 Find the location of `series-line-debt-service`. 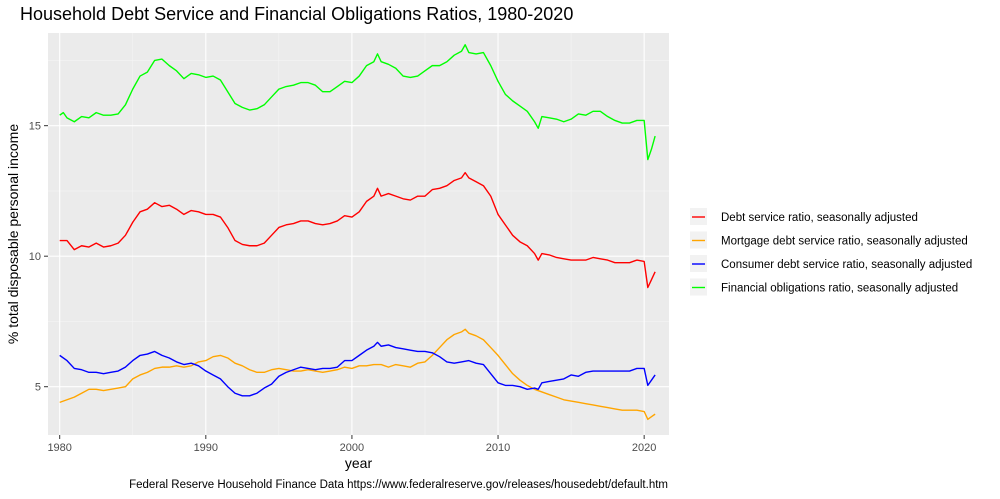

series-line-debt-service is located at coordinates (357, 230).